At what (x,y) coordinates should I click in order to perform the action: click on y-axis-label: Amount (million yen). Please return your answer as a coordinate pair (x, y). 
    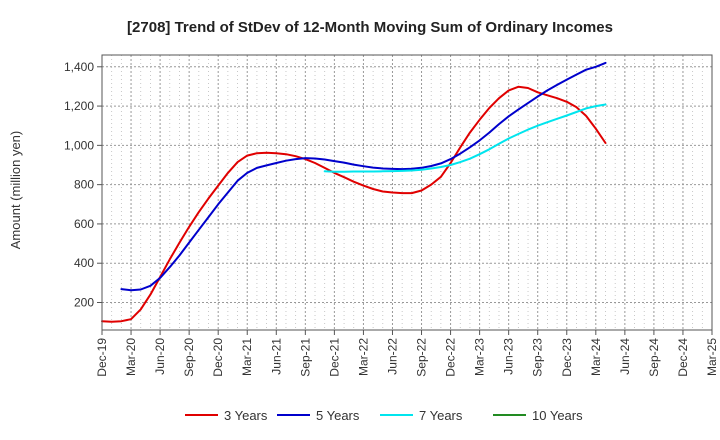
    Looking at the image, I should click on (15, 190).